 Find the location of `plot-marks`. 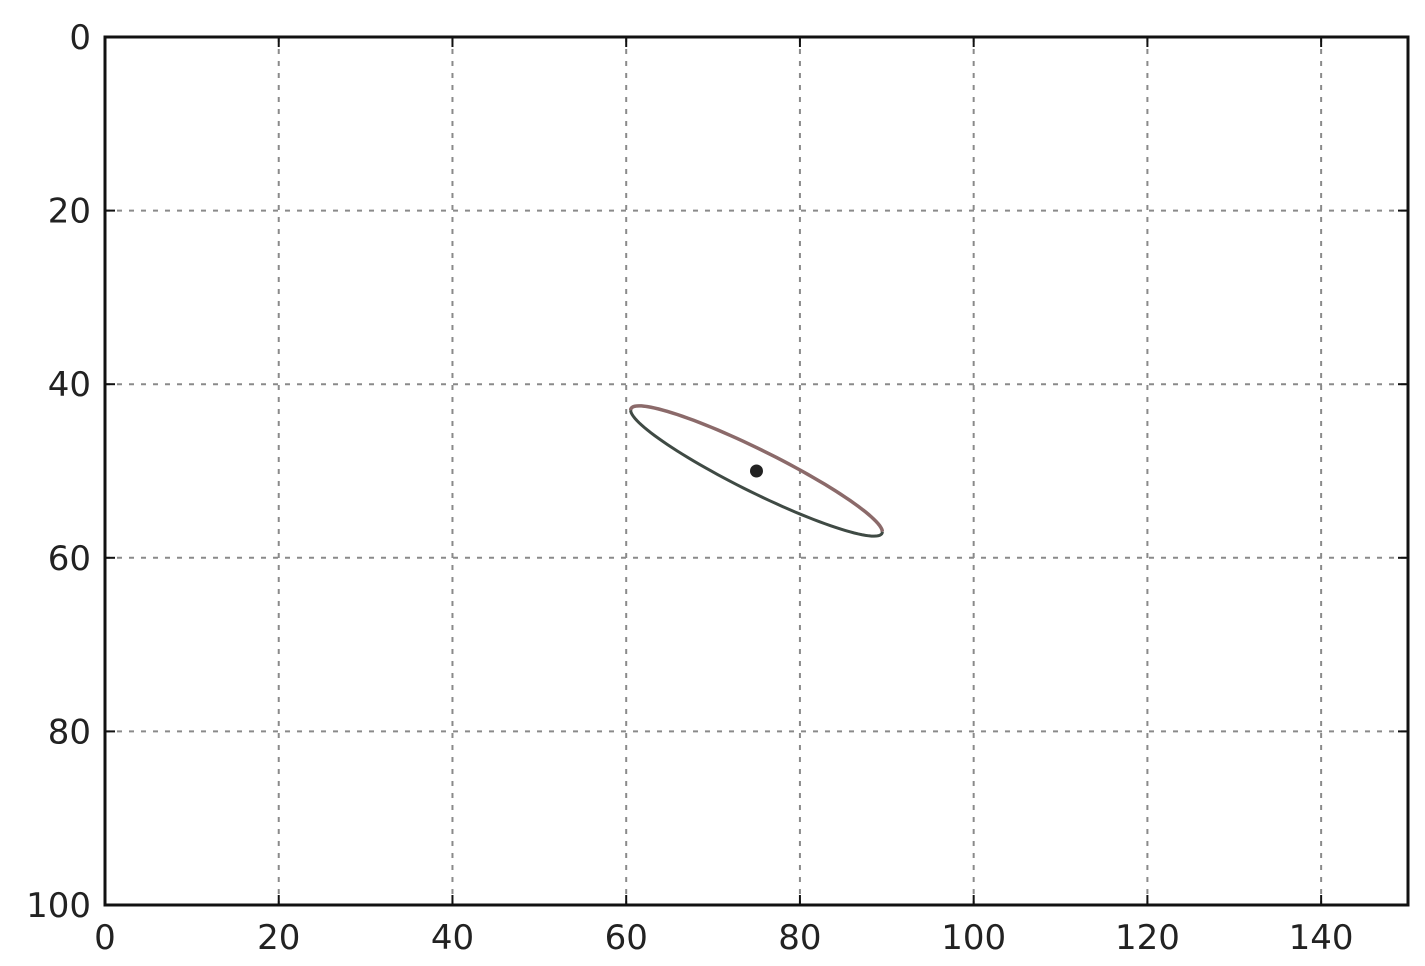

plot-marks is located at coordinates (756, 471).